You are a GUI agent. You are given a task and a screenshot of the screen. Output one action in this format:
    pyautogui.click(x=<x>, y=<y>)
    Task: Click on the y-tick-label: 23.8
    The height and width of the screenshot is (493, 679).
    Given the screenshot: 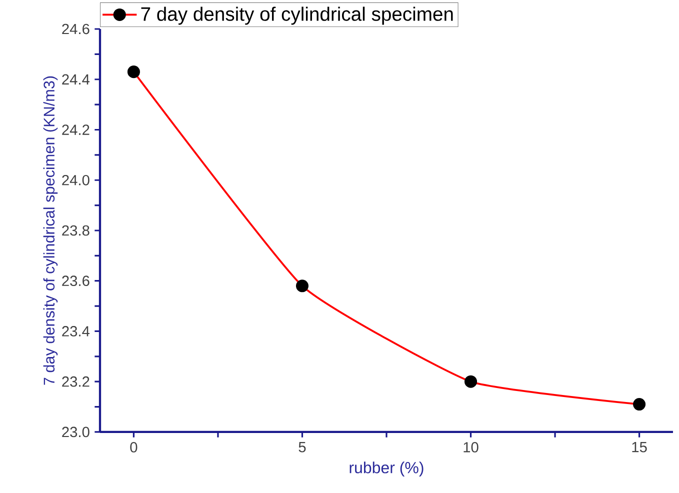 What is the action you would take?
    pyautogui.click(x=76, y=230)
    